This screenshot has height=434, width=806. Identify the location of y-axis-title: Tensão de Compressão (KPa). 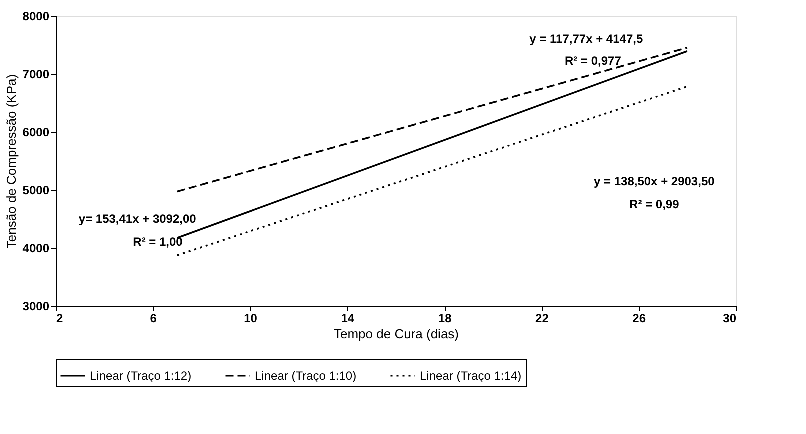
(11, 161).